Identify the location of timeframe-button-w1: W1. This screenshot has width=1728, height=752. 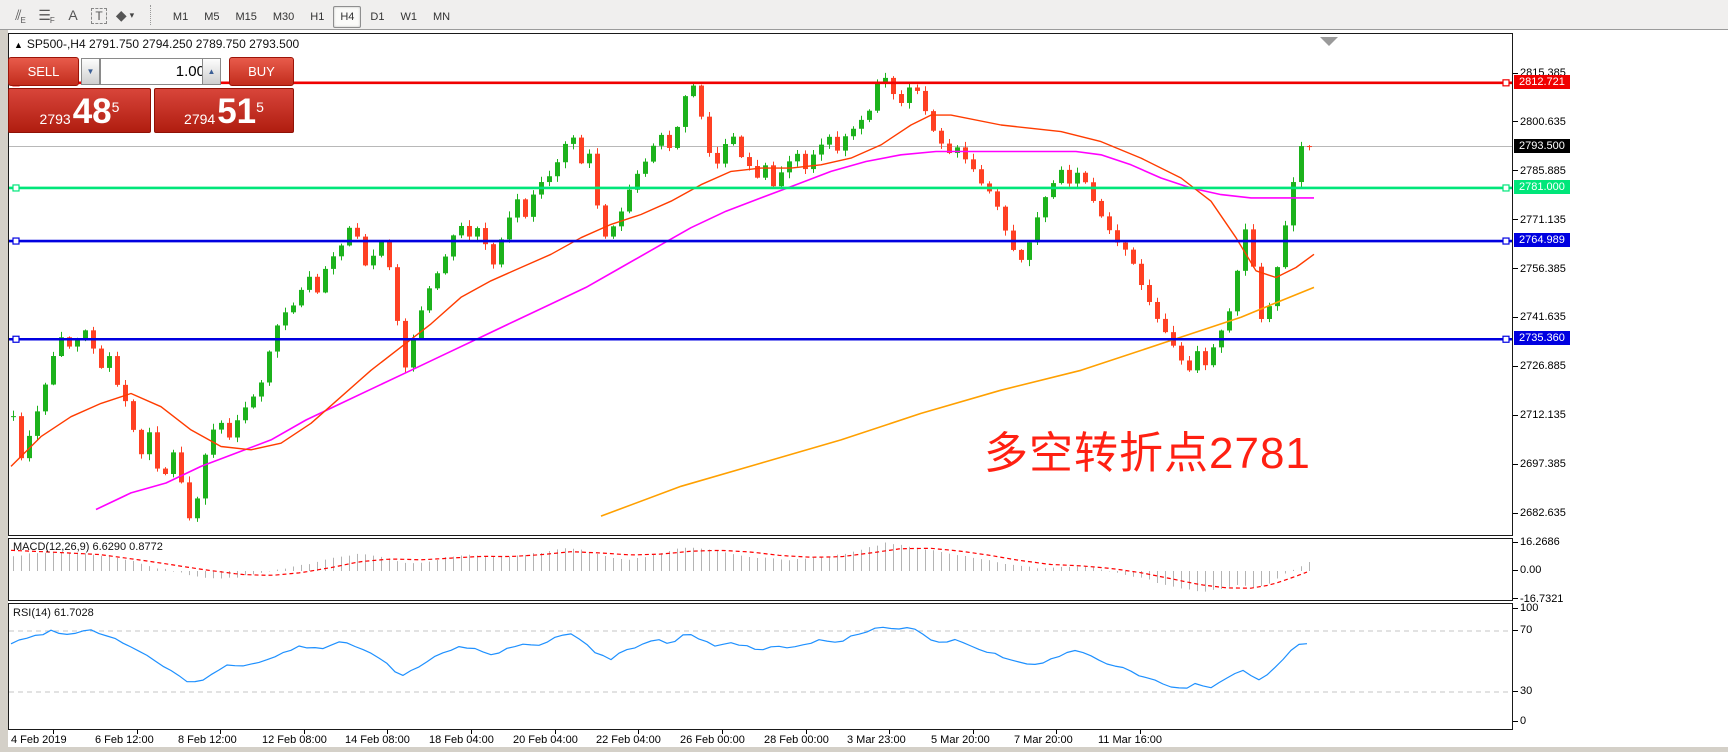
(408, 17).